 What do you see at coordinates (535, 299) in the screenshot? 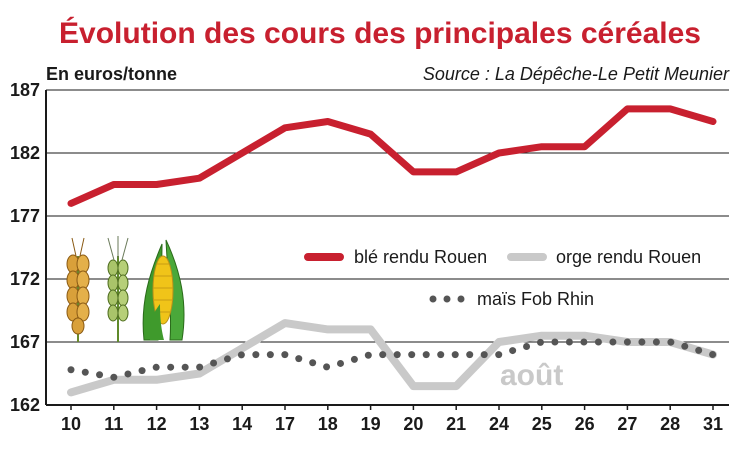
I see `legend-label-mais: maïs Fob Rhin` at bounding box center [535, 299].